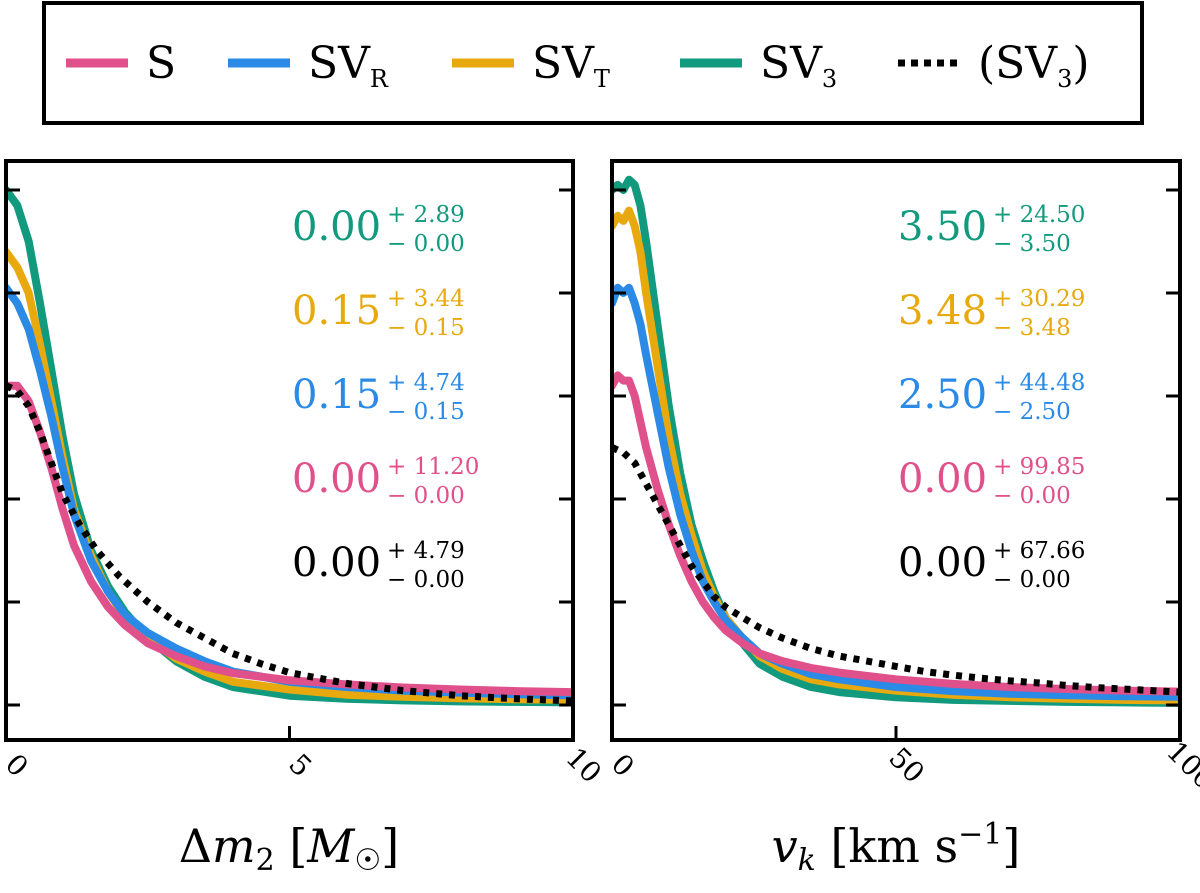 The height and width of the screenshot is (893, 1200). What do you see at coordinates (942, 227) in the screenshot?
I see `annotation-value: 3.50` at bounding box center [942, 227].